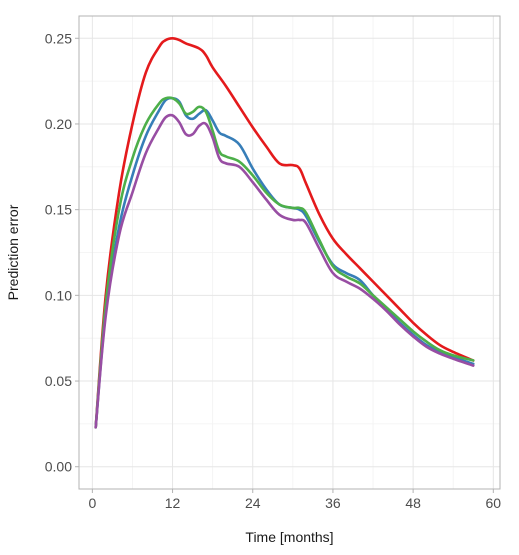 The image size is (519, 555). What do you see at coordinates (92, 503) in the screenshot?
I see `x-tick-label: 0` at bounding box center [92, 503].